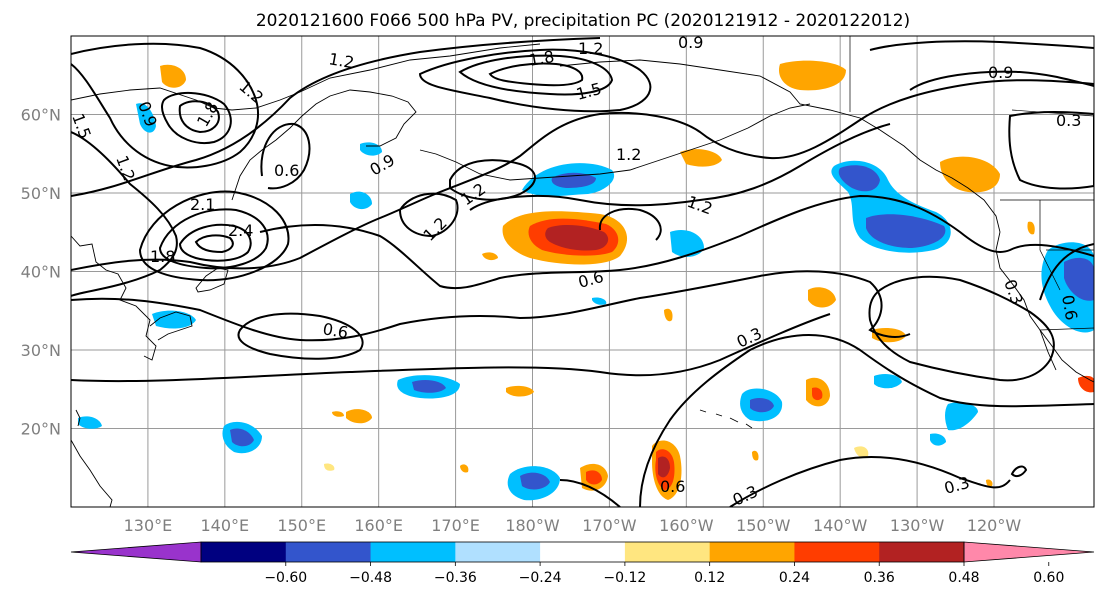  I want to click on coastline-hokkaido, so click(212, 280).